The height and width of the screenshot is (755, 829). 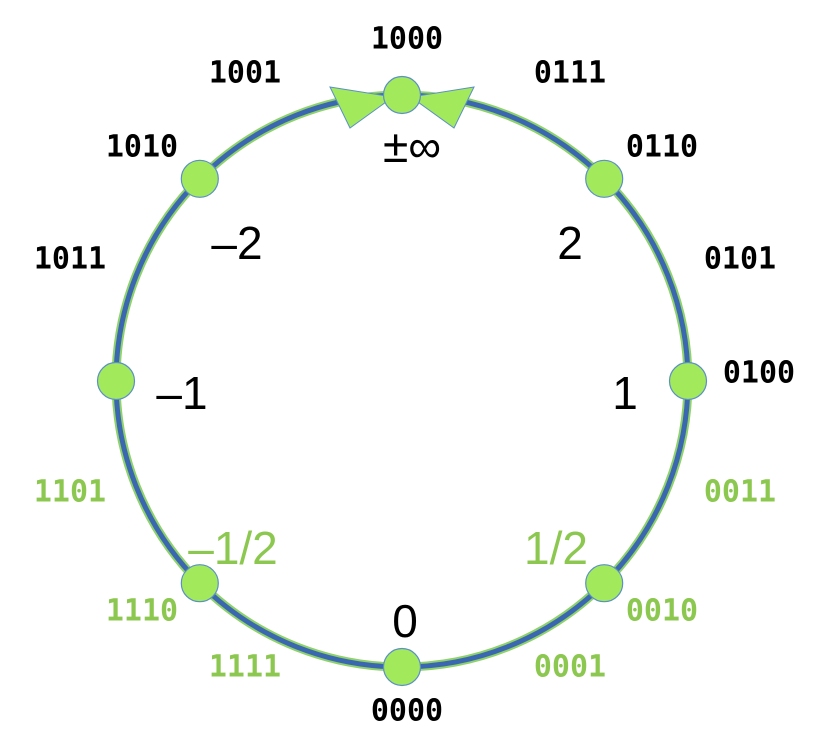 I want to click on left-arrowhead, so click(x=362, y=107).